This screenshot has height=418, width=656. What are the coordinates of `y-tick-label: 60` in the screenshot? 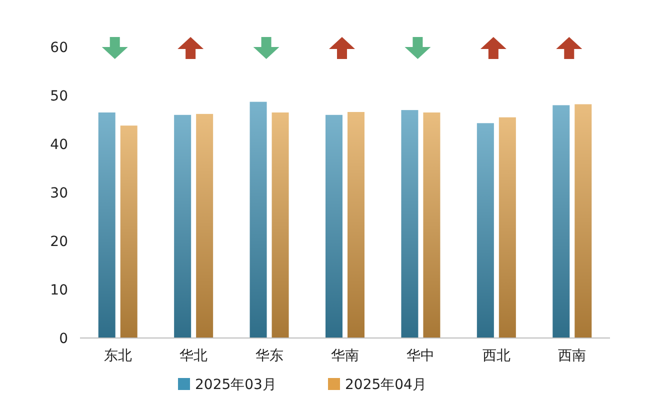 It's located at (59, 48).